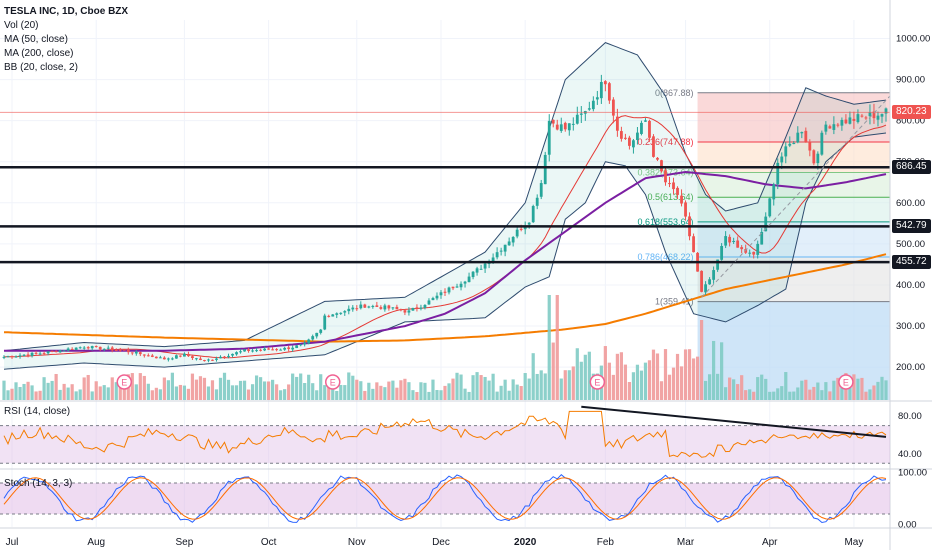  What do you see at coordinates (445, 498) in the screenshot?
I see `stoch-band` at bounding box center [445, 498].